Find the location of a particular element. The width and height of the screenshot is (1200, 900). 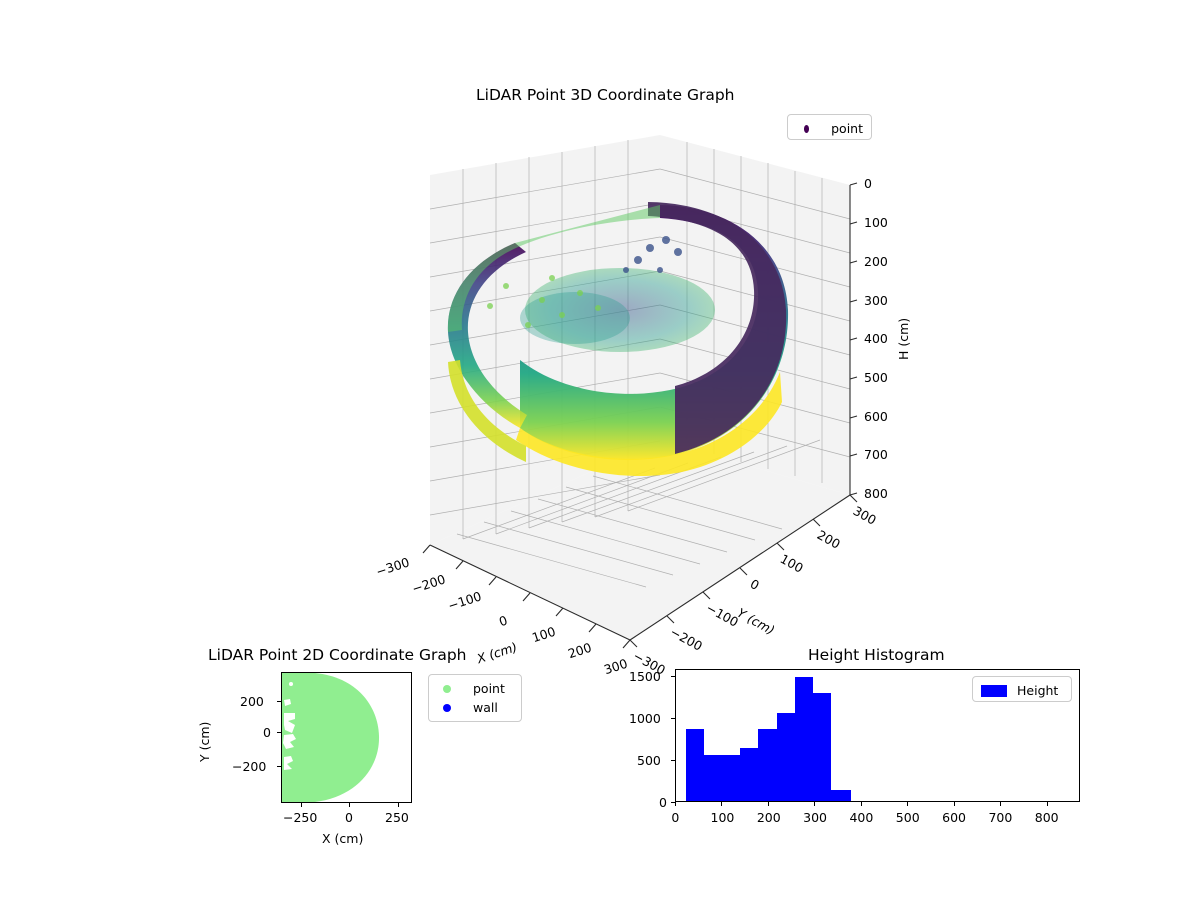

z-tick-300: 300 is located at coordinates (876, 300).